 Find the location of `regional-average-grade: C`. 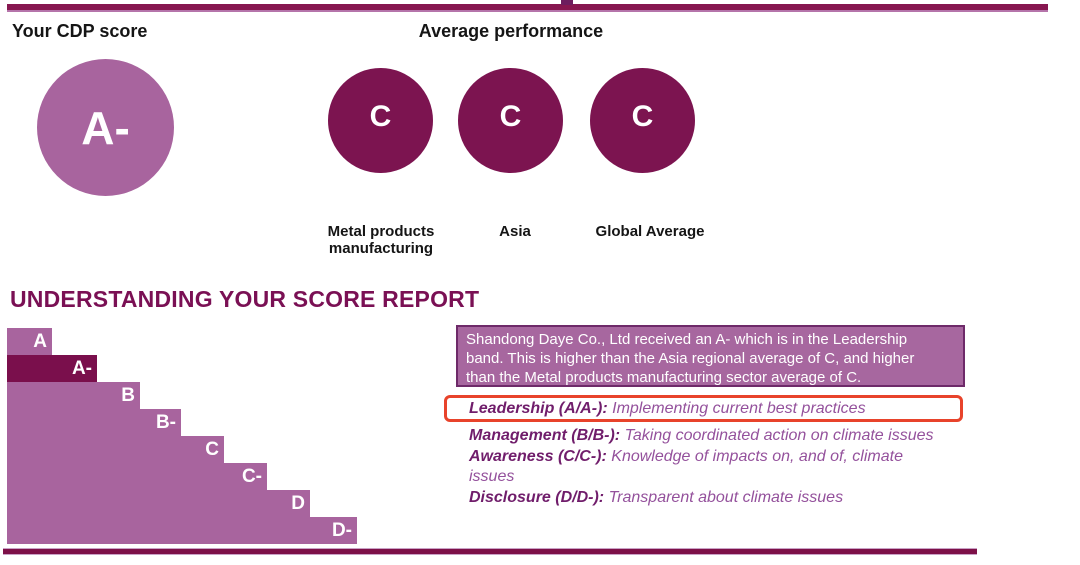

regional-average-grade: C is located at coordinates (510, 116).